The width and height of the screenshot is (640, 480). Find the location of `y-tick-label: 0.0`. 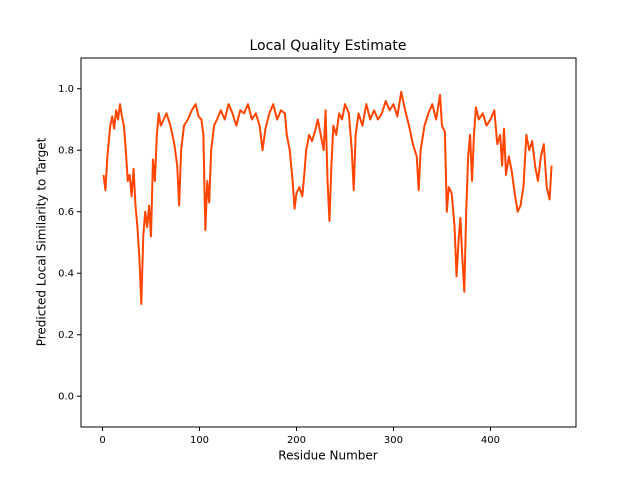

y-tick-label: 0.0 is located at coordinates (66, 396).